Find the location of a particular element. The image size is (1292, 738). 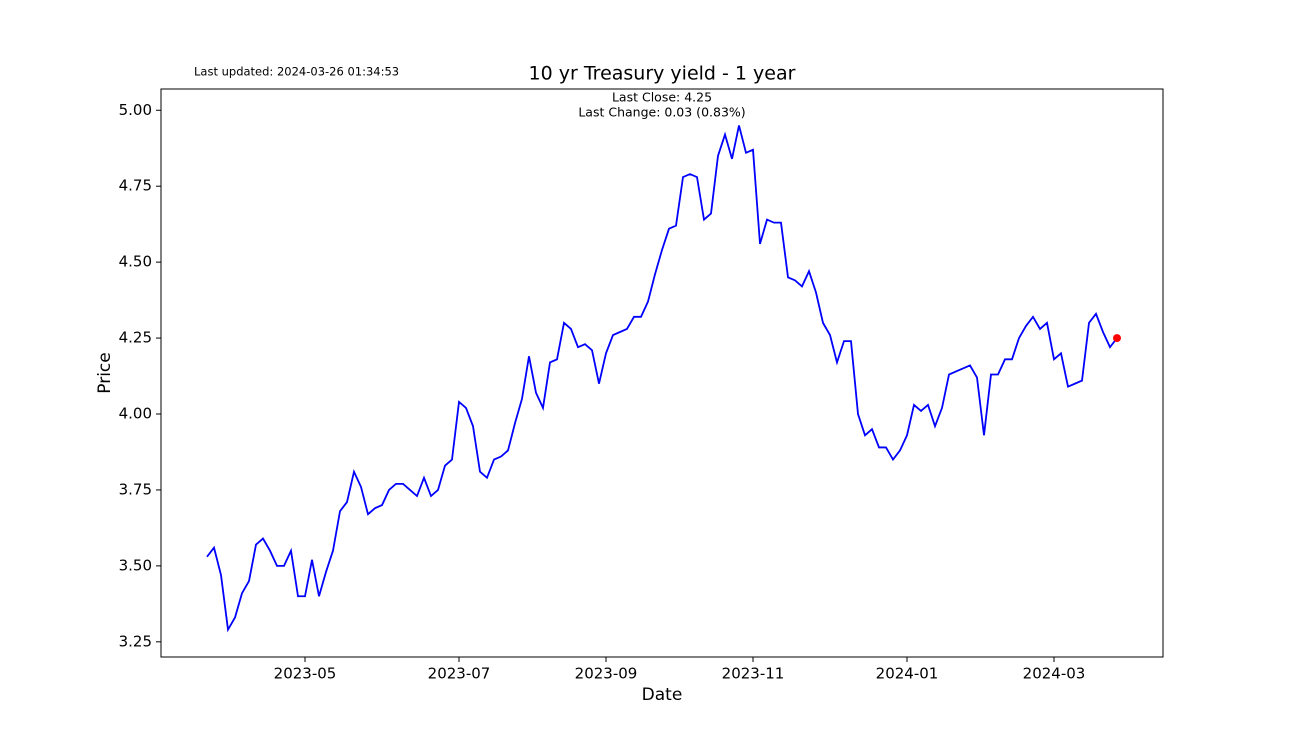

y-tick-label: 3.25 is located at coordinates (135, 641).